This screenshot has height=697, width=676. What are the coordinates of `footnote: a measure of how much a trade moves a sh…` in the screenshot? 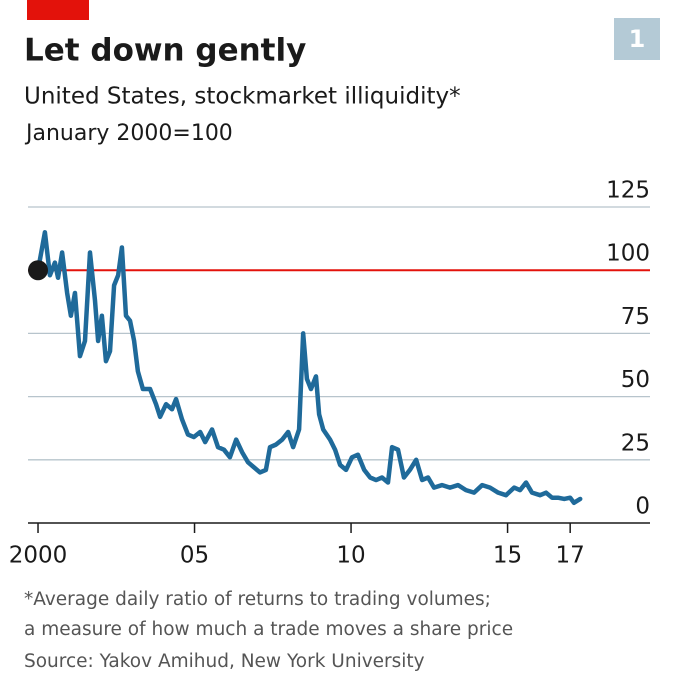 It's located at (268, 629).